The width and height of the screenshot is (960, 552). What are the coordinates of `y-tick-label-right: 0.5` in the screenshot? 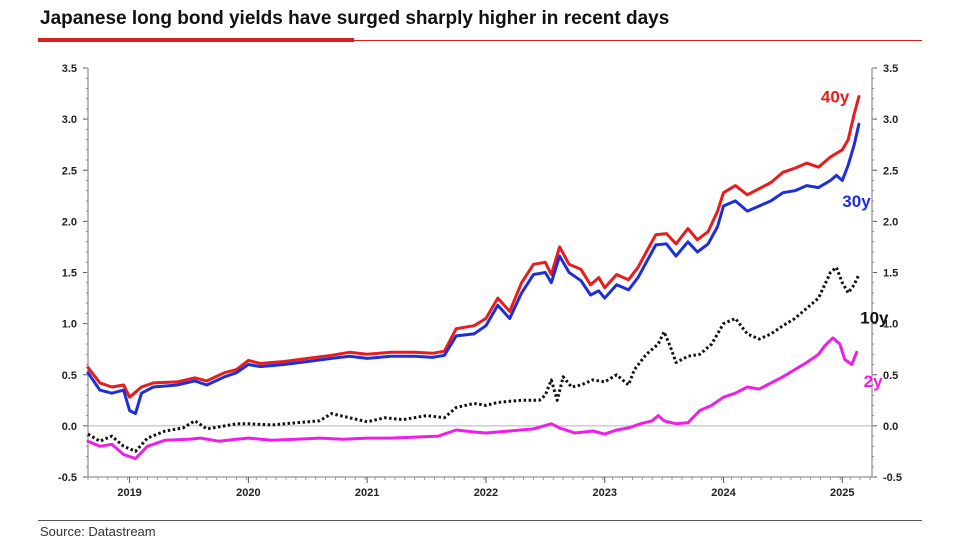 It's located at (890, 376).